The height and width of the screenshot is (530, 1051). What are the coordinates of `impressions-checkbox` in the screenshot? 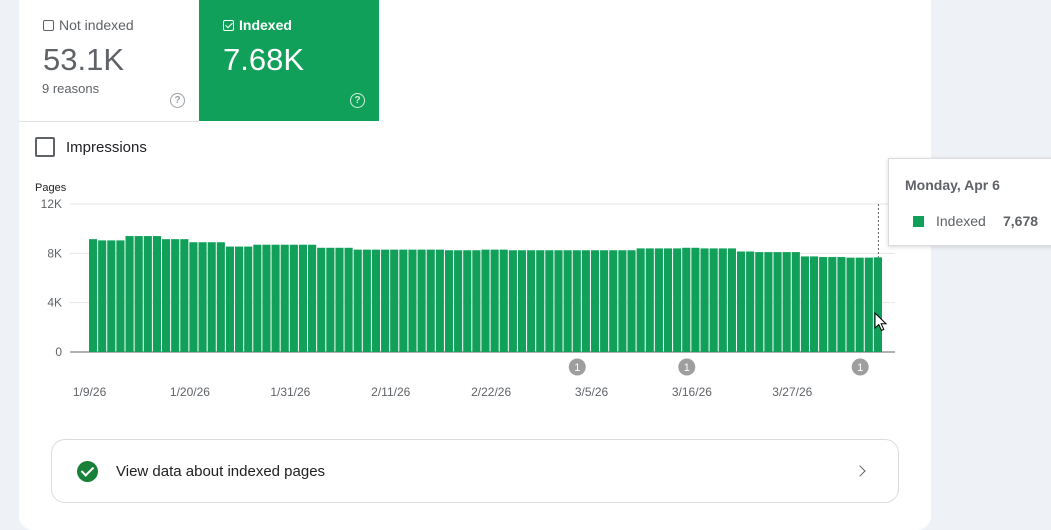 It's located at (45, 147).